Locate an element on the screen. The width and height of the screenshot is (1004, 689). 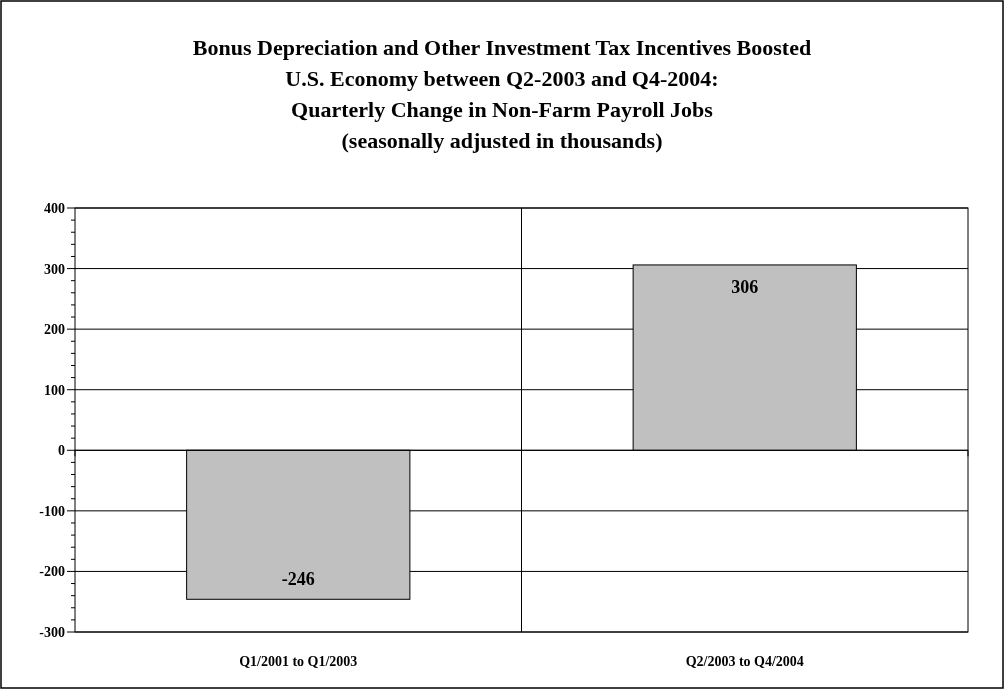
y-tick-label: 400 is located at coordinates (54, 208).